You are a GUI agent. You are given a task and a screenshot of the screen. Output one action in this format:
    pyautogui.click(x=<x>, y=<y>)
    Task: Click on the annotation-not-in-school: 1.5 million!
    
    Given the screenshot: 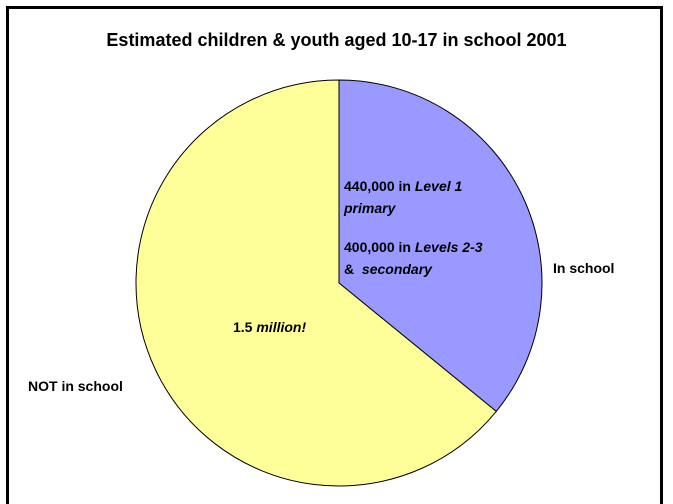 What is the action you would take?
    pyautogui.click(x=270, y=327)
    